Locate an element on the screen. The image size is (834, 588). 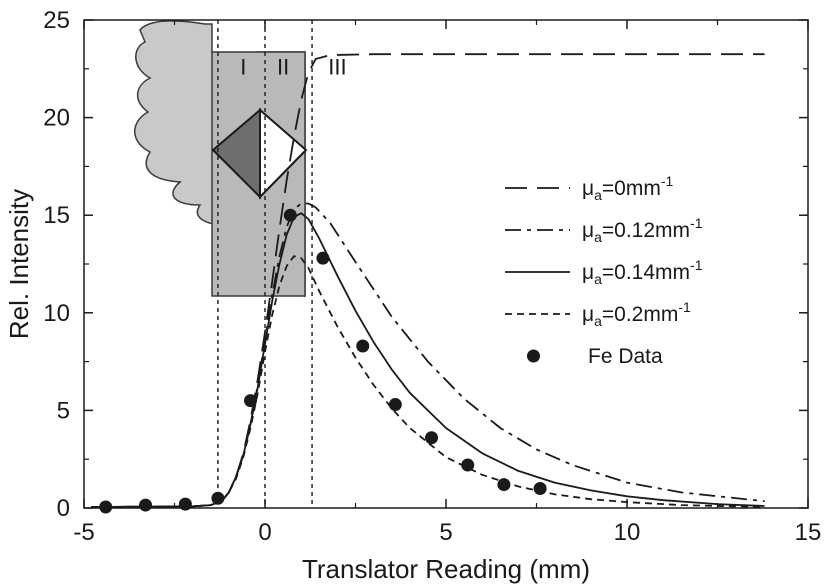
diamond-right-half is located at coordinates (283, 153).